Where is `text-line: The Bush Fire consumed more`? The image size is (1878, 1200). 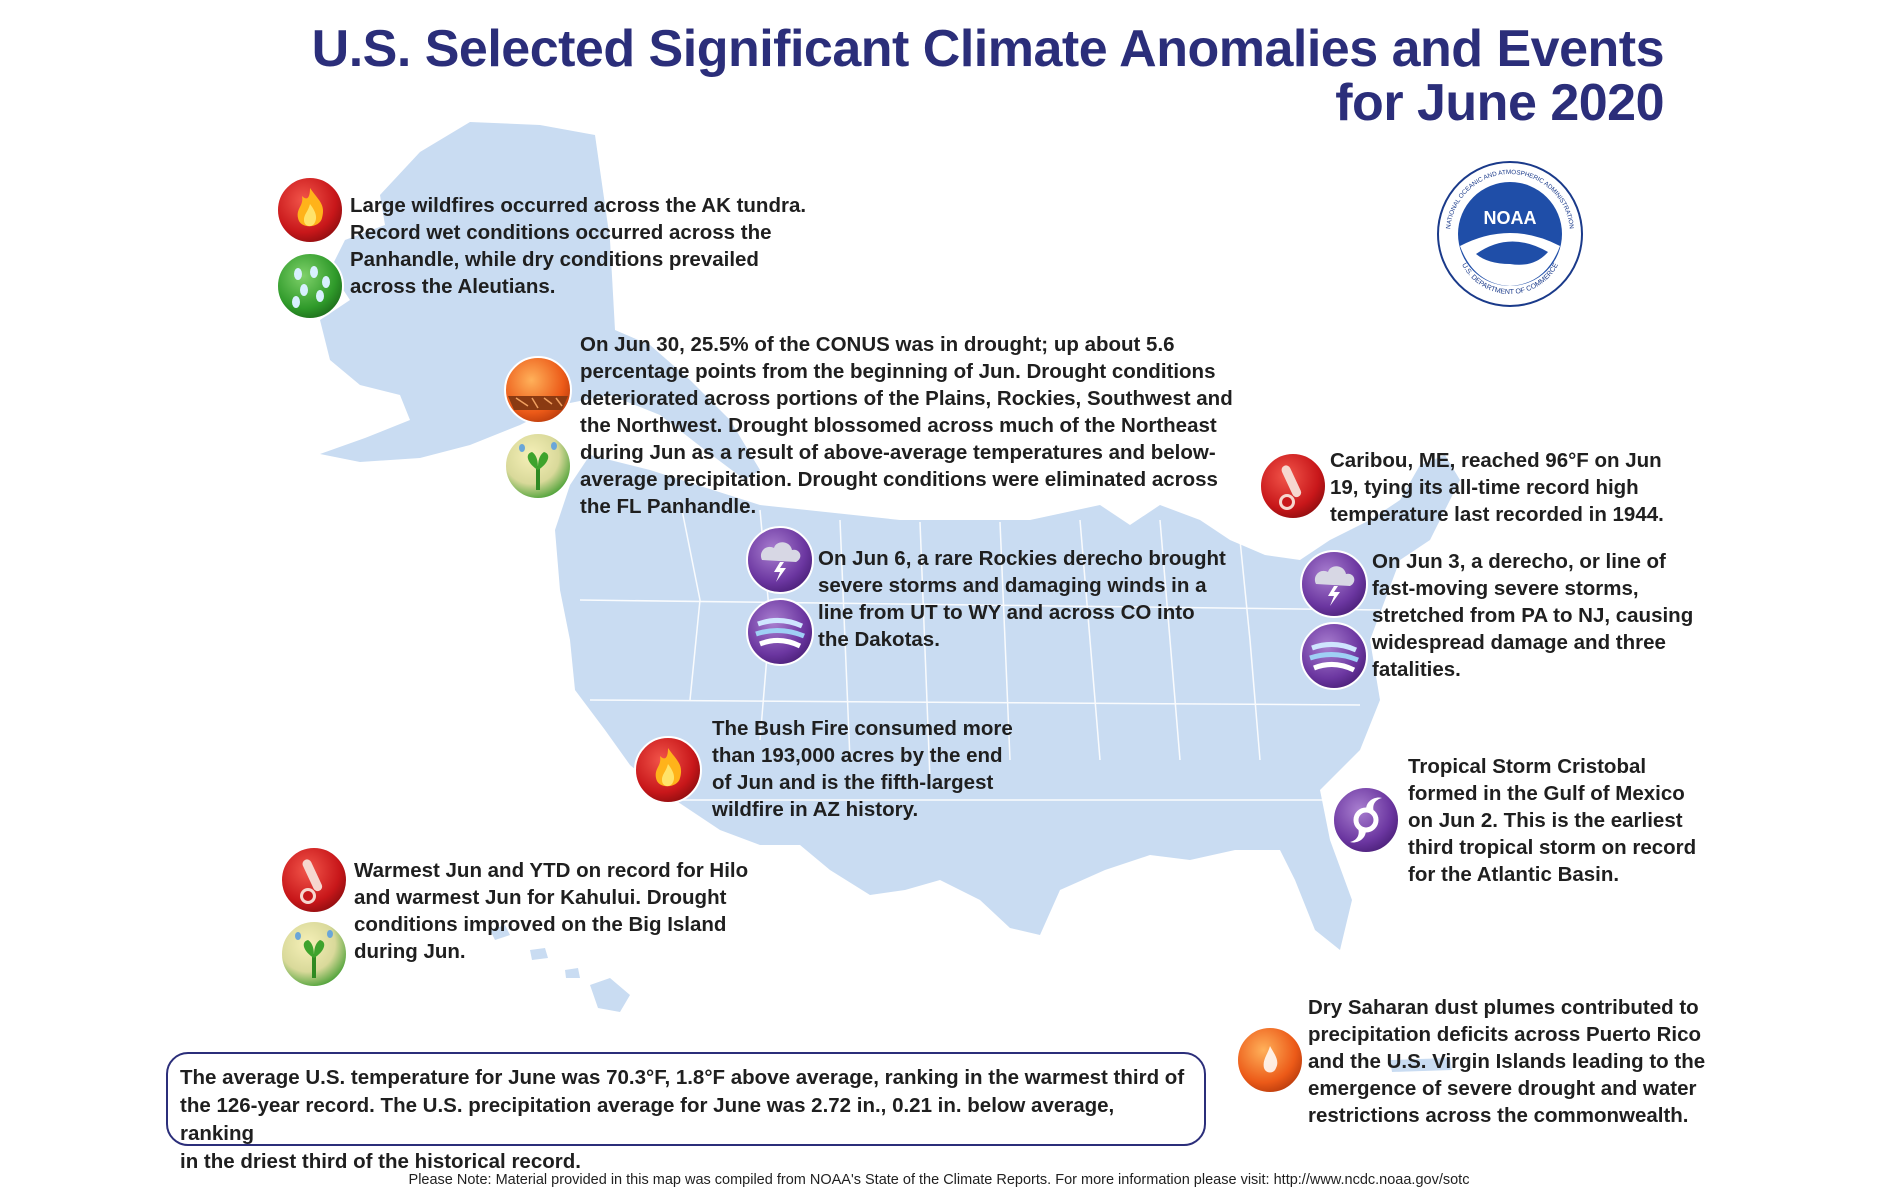 text-line: The Bush Fire consumed more is located at coordinates (862, 728).